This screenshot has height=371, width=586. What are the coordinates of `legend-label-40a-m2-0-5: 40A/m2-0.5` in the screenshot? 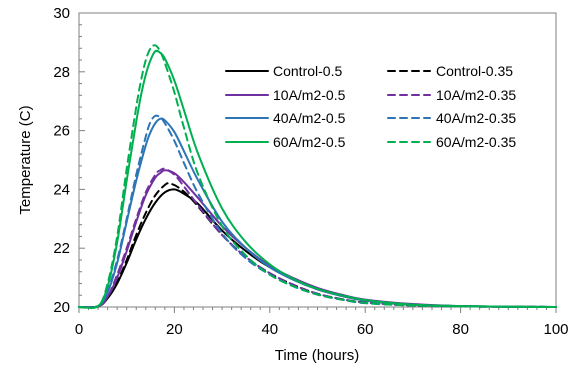 It's located at (309, 118).